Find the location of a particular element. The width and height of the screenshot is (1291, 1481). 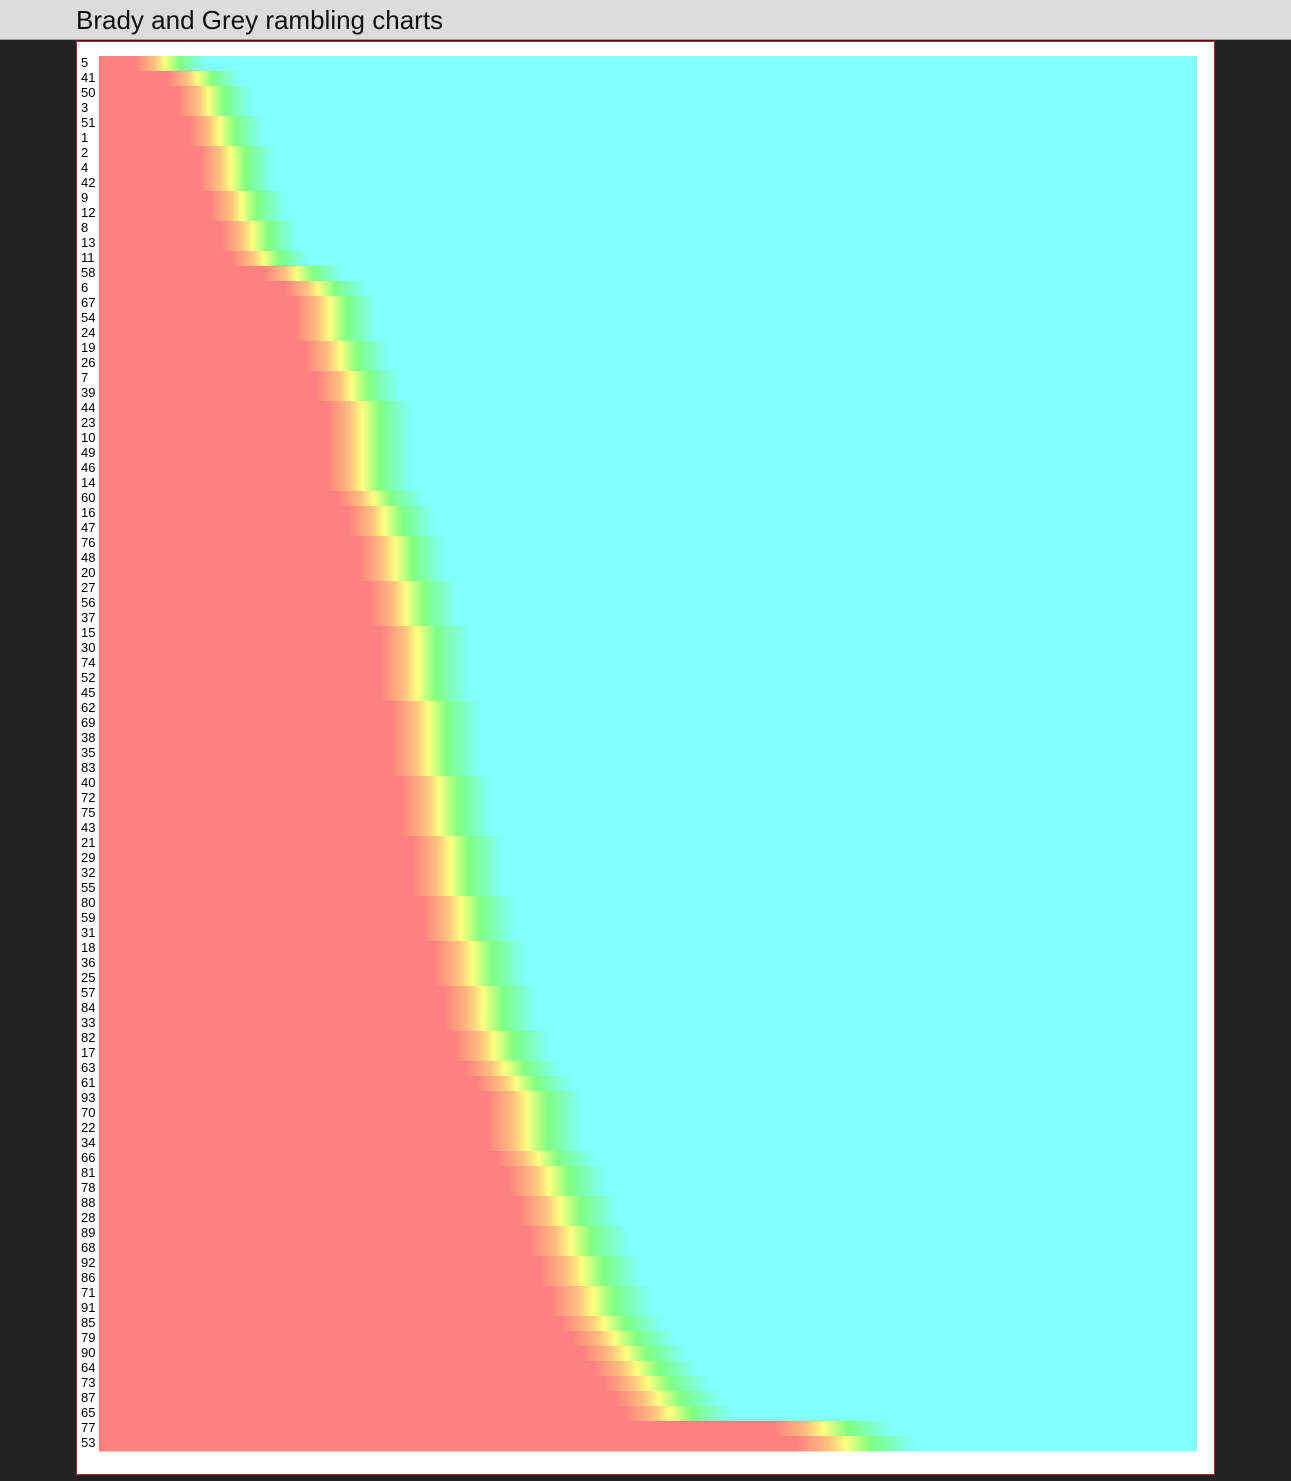

row-label-86: 86 is located at coordinates (88, 1277).